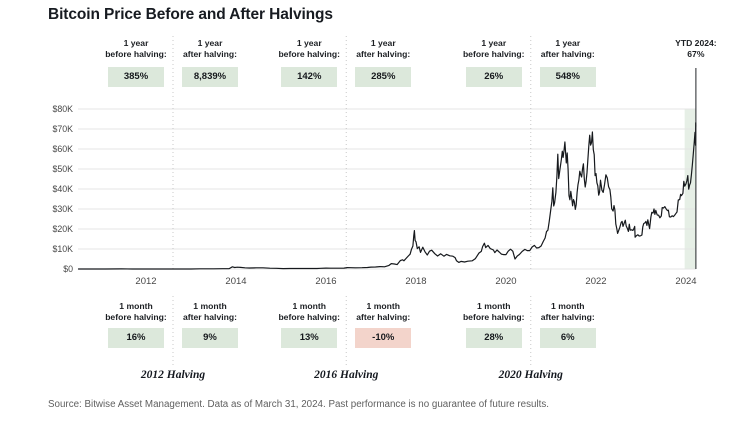  Describe the element at coordinates (506, 281) in the screenshot. I see `x-axis-label: 2020` at that location.